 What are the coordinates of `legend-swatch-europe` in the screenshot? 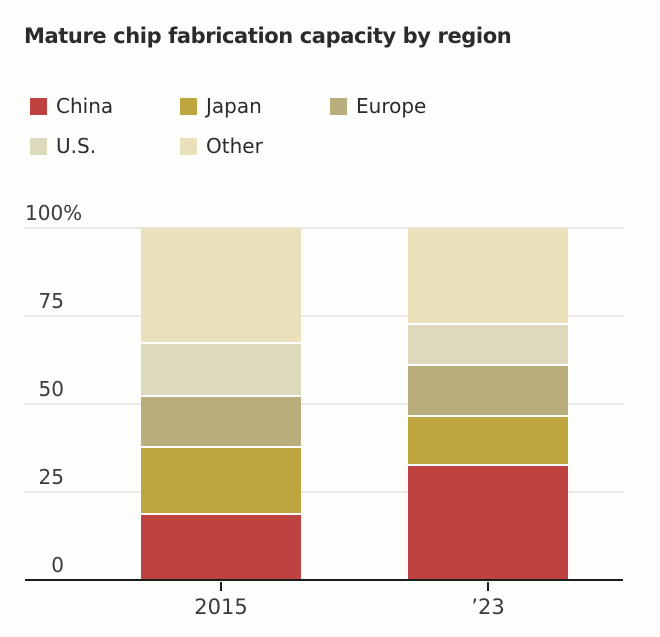 It's located at (338, 106).